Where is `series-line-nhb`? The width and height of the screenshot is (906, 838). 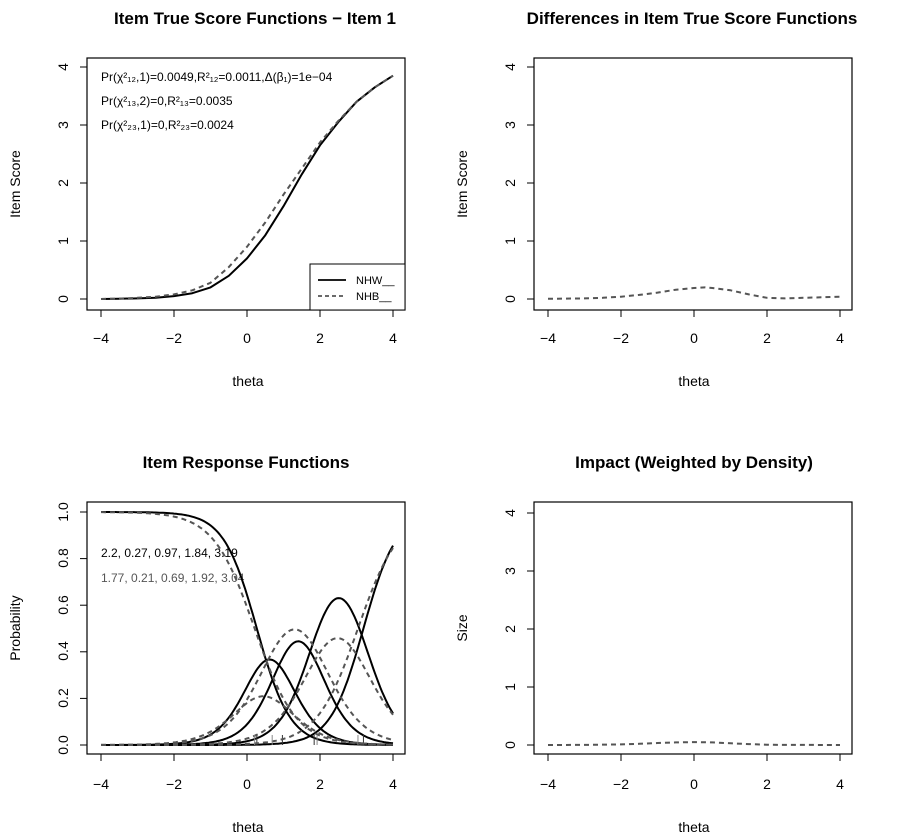 series-line-nhb is located at coordinates (247, 187).